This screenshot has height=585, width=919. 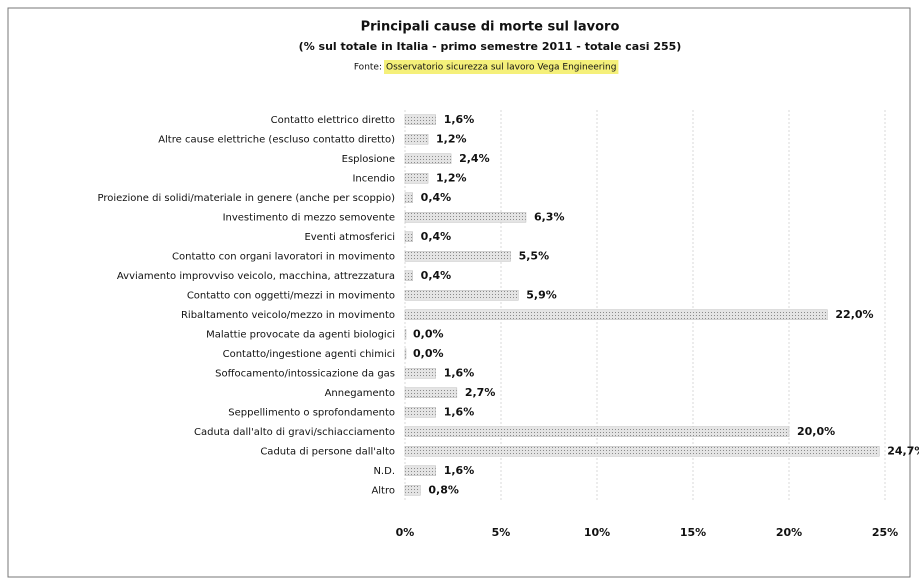 What do you see at coordinates (360, 393) in the screenshot?
I see `y-tick-label: Annegamento` at bounding box center [360, 393].